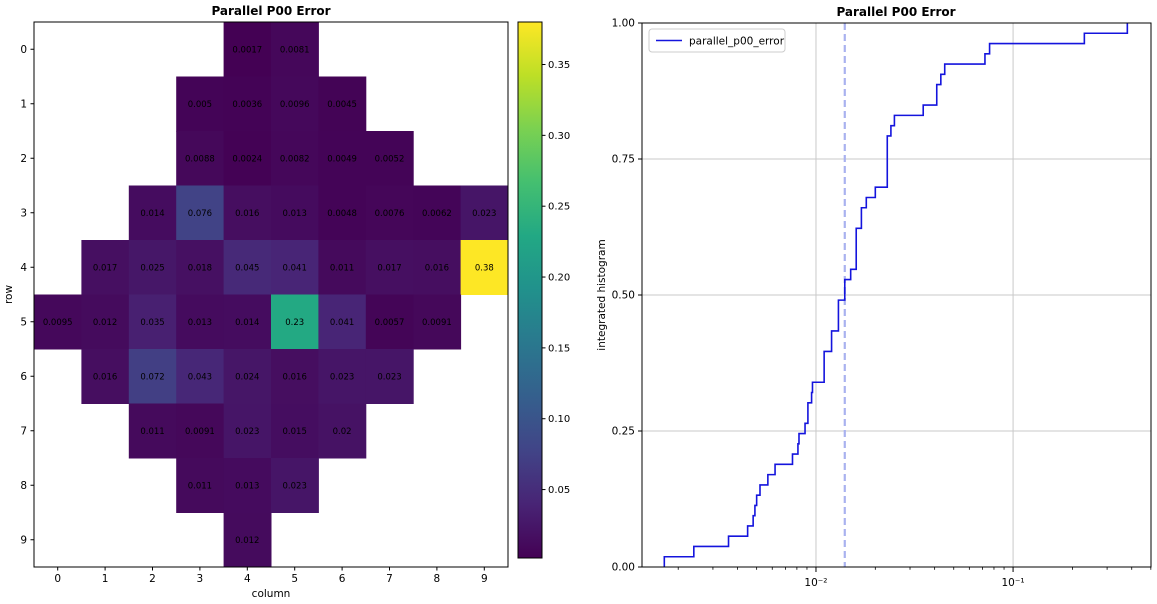 This screenshot has height=604, width=1157. What do you see at coordinates (247, 159) in the screenshot?
I see `svg-text: 0.0024` at bounding box center [247, 159].